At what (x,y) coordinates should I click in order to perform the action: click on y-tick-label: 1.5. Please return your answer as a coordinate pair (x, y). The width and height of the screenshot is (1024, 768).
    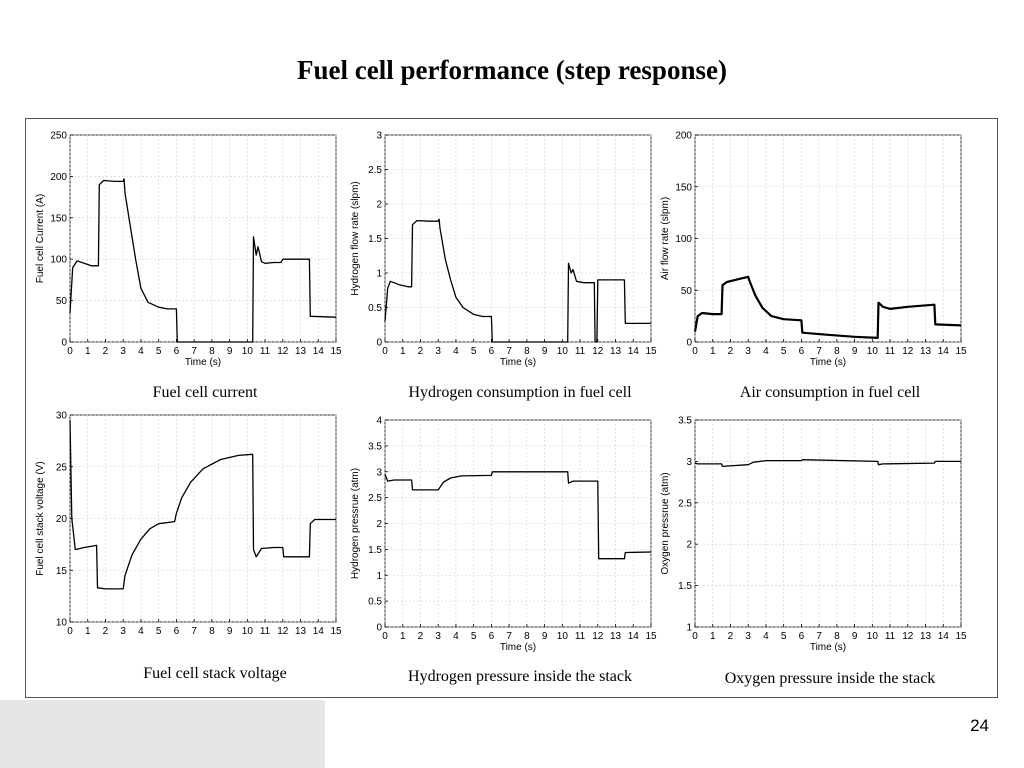
    Looking at the image, I should click on (375, 550).